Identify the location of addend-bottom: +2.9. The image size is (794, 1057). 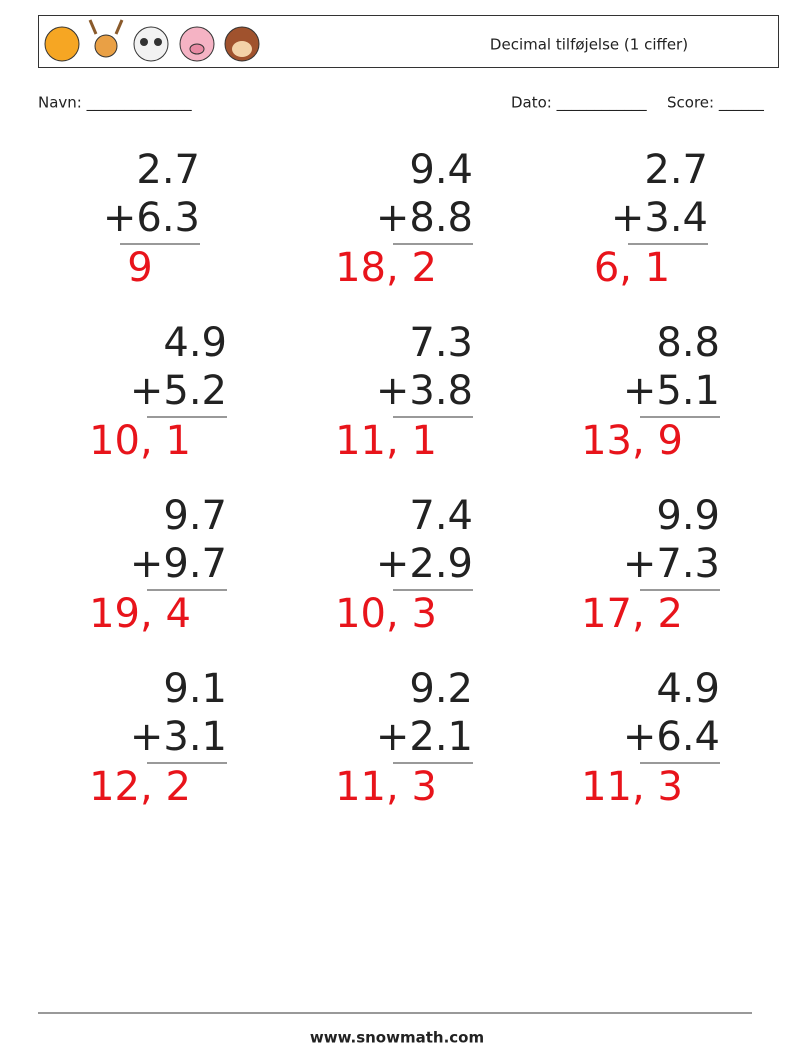
(424, 564).